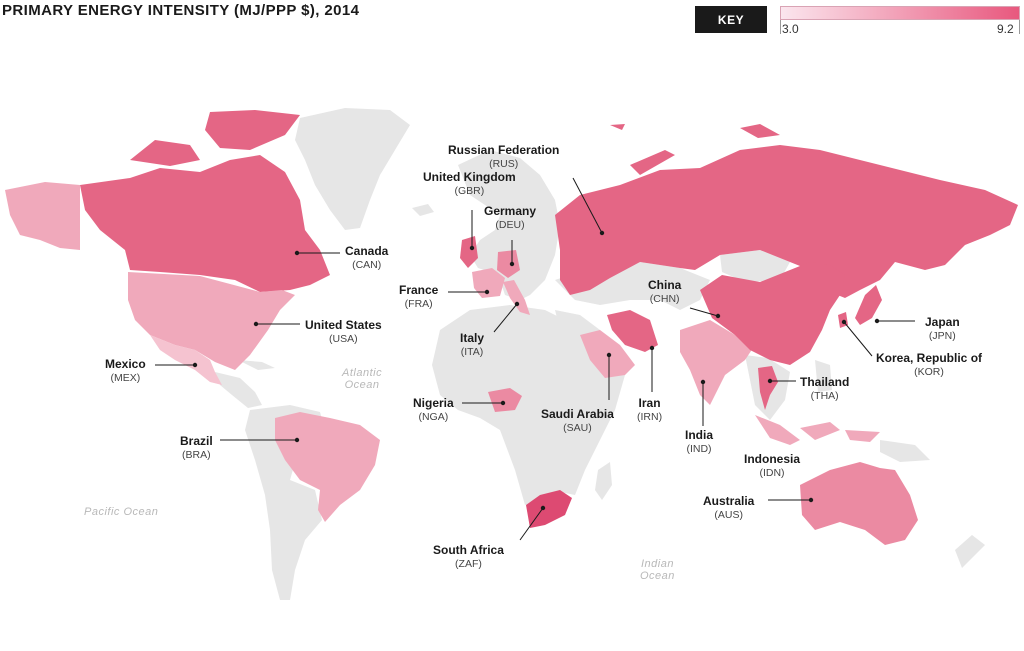 This screenshot has height=651, width=1024. I want to click on iceland, so click(423, 210).